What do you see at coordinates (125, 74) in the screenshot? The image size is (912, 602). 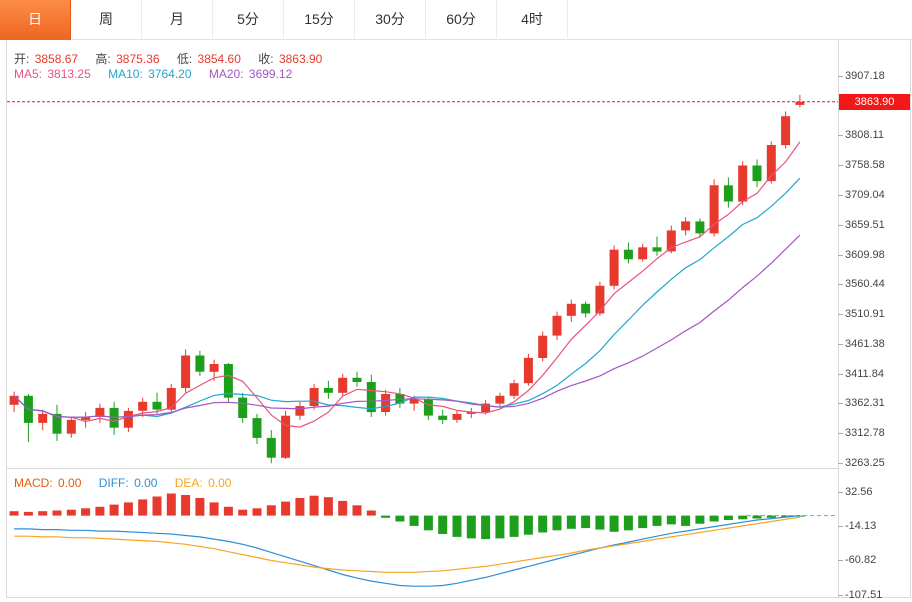 I see `ma10-label: MA10:` at bounding box center [125, 74].